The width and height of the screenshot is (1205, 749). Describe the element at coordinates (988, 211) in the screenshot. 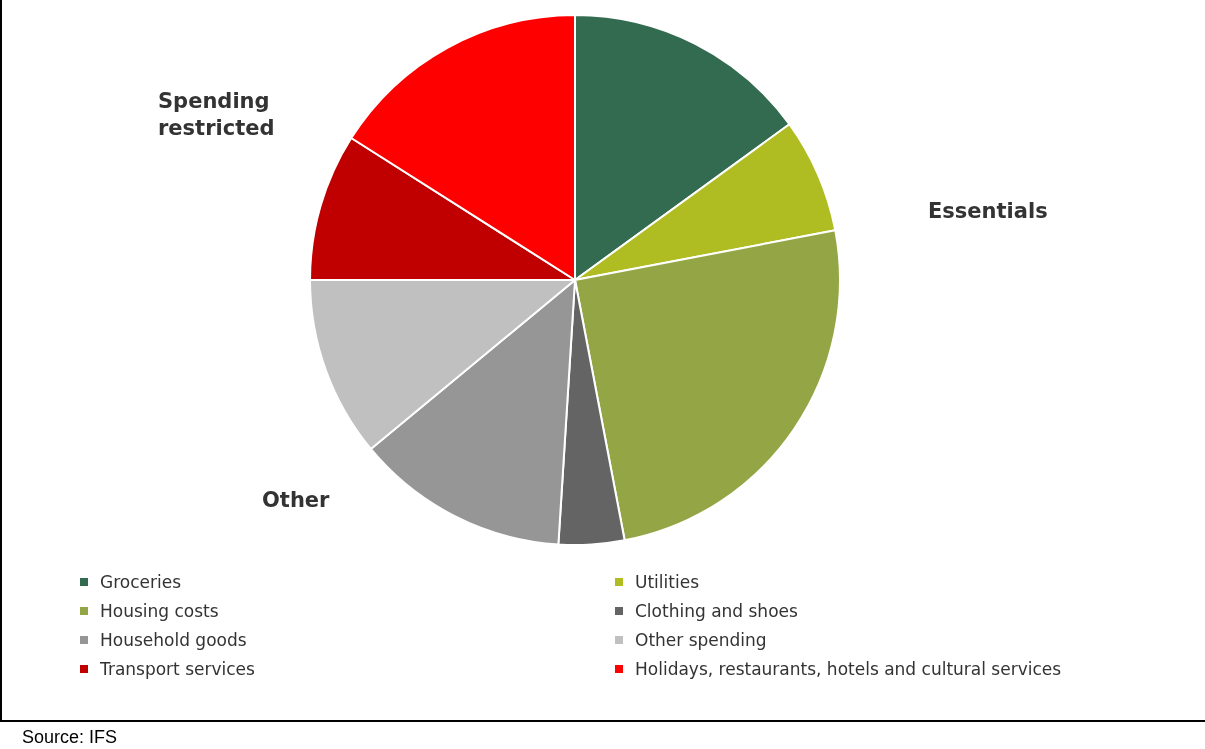

I see `text: Essentials` at that location.